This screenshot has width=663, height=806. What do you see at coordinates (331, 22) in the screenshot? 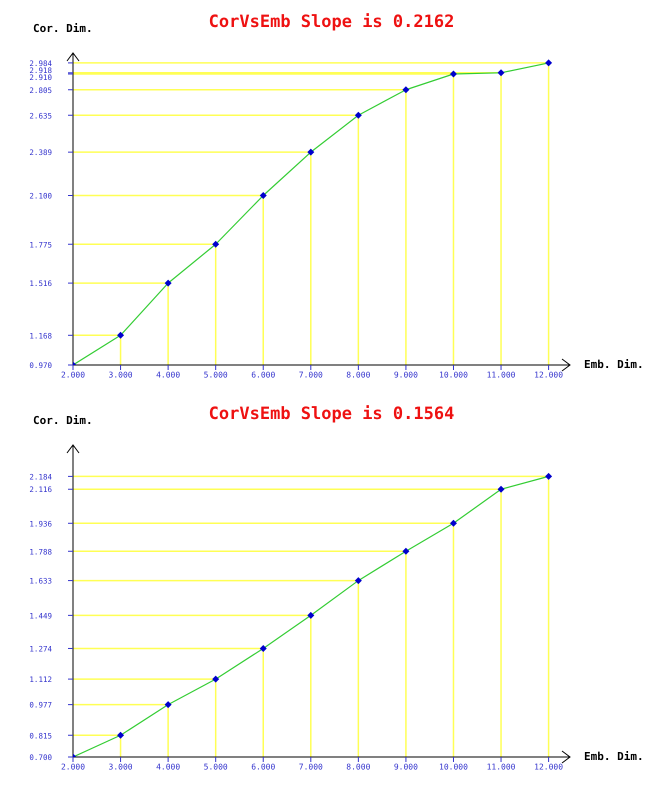
I see `chart-title: CorVsEmb Slope is 0.2162` at bounding box center [331, 22].